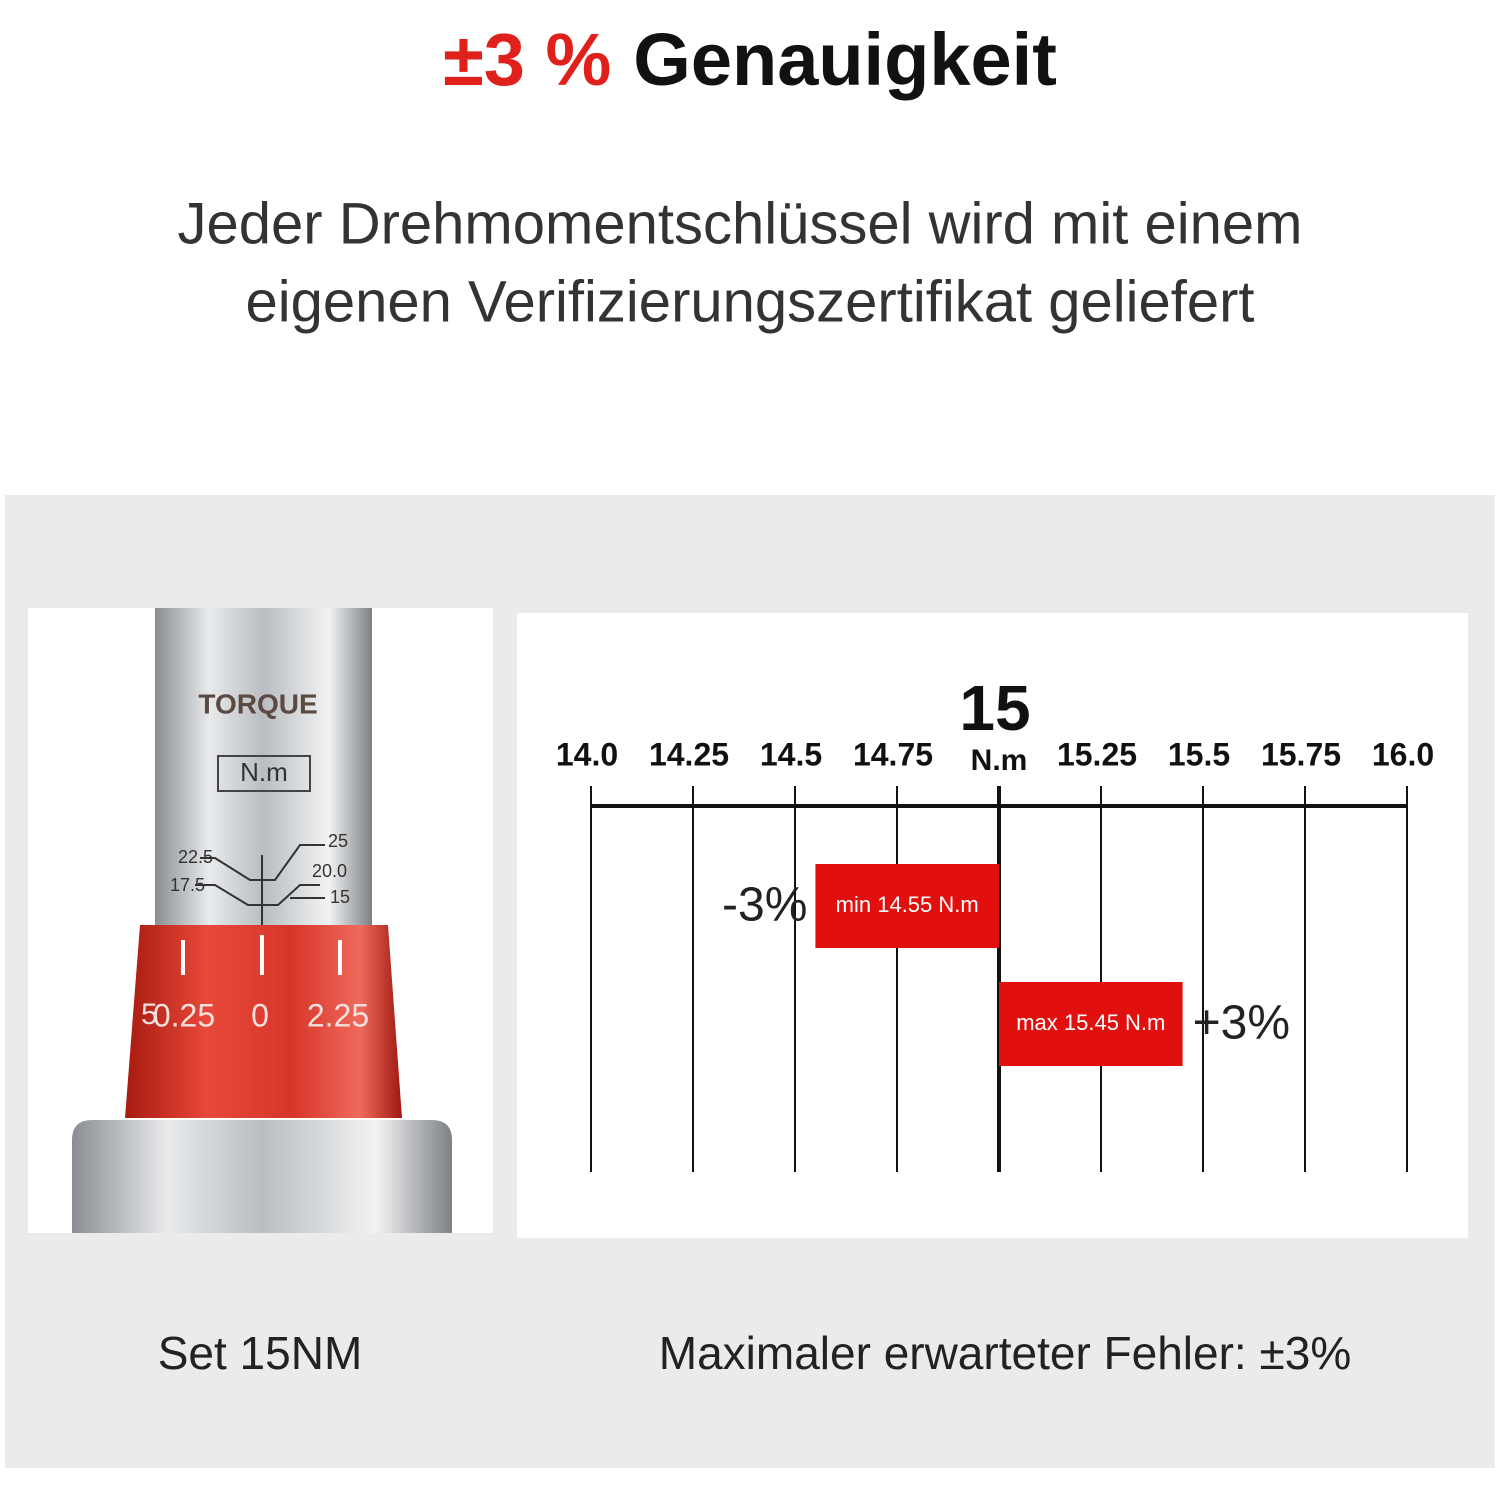 The width and height of the screenshot is (1500, 1500). I want to click on unit-box, so click(264, 773).